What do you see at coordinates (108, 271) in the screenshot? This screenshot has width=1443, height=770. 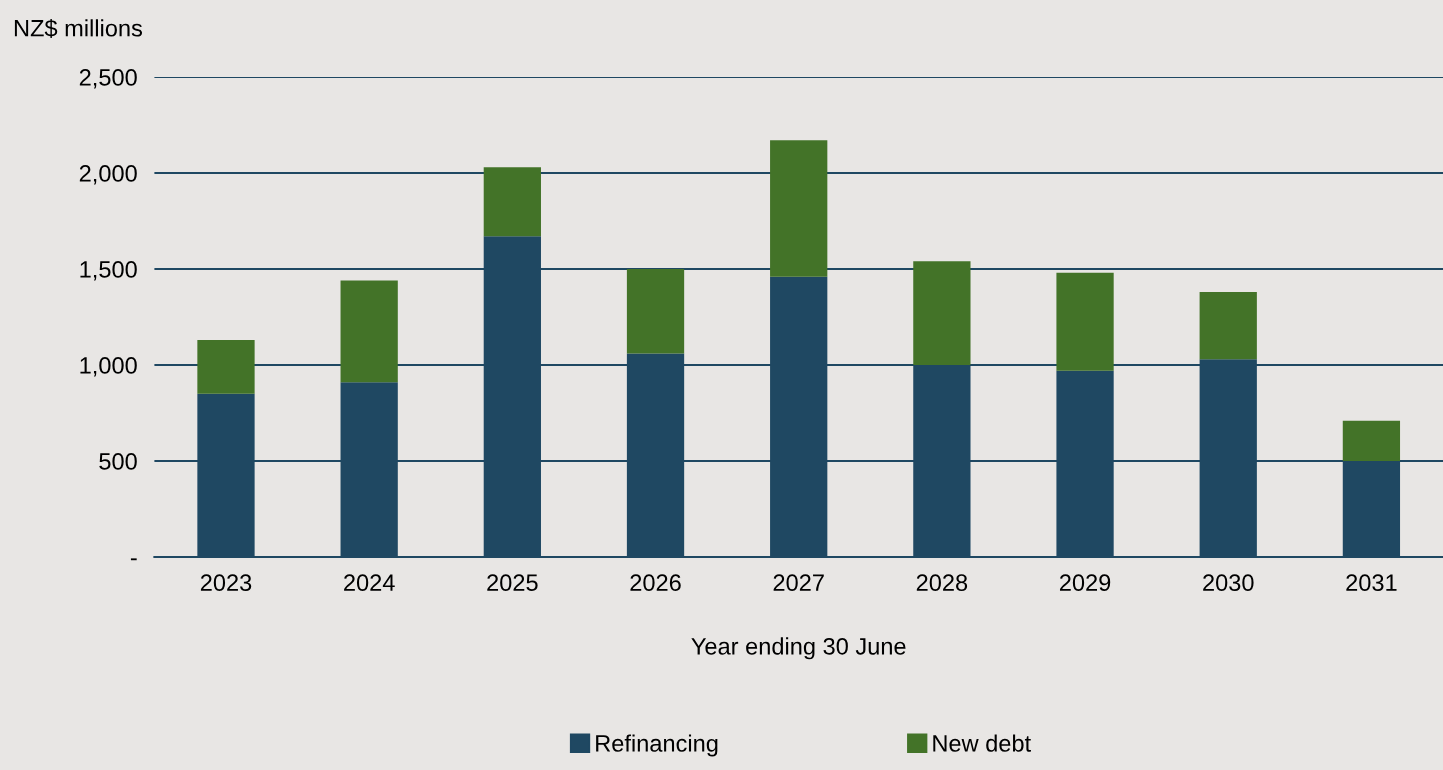 I see `y-tick-label: 1,500` at bounding box center [108, 271].